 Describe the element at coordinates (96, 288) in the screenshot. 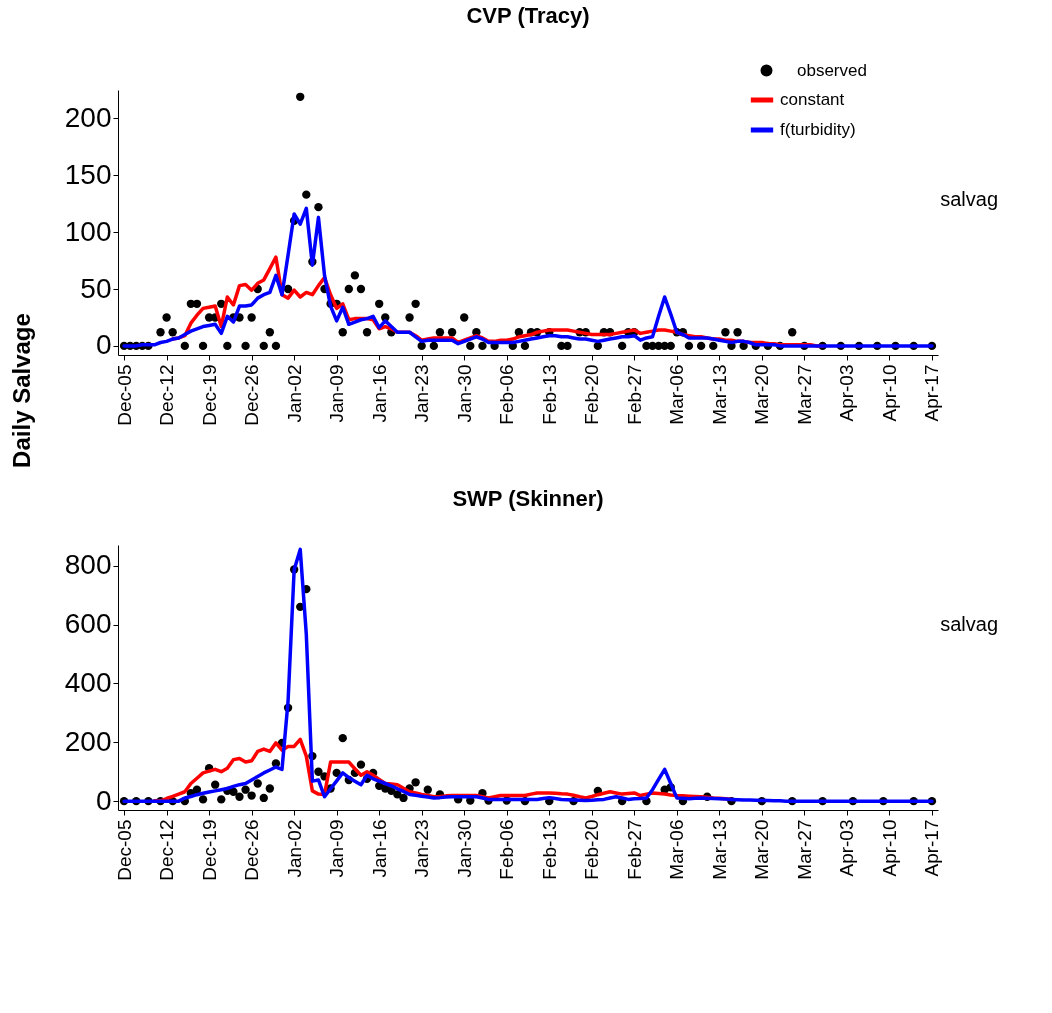

I see `y-tick-label: 50` at that location.